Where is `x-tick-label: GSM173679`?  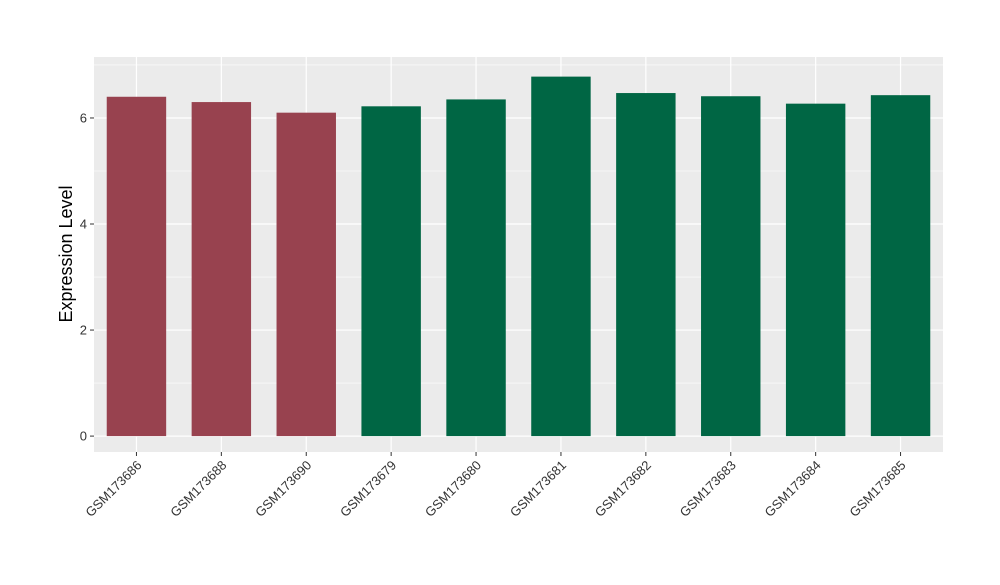 x-tick-label: GSM173679 is located at coordinates (368, 489).